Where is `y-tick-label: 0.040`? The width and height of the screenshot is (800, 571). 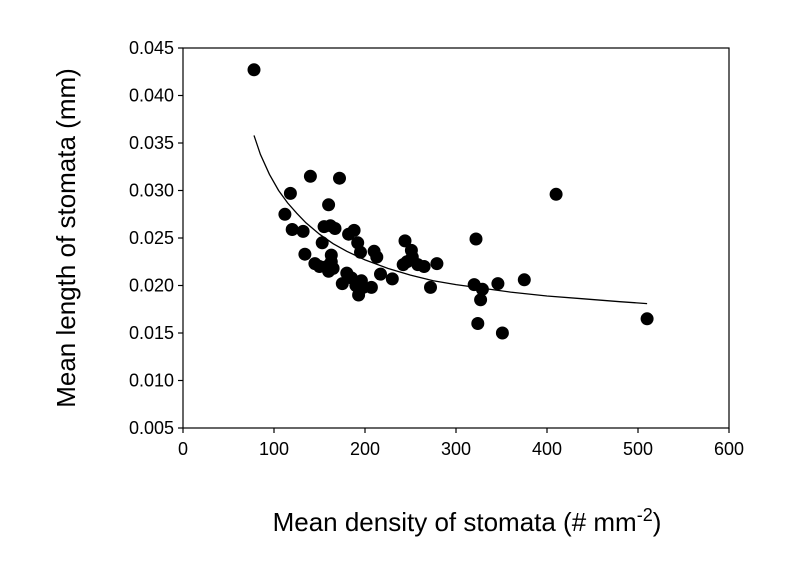 y-tick-label: 0.040 is located at coordinates (151, 96).